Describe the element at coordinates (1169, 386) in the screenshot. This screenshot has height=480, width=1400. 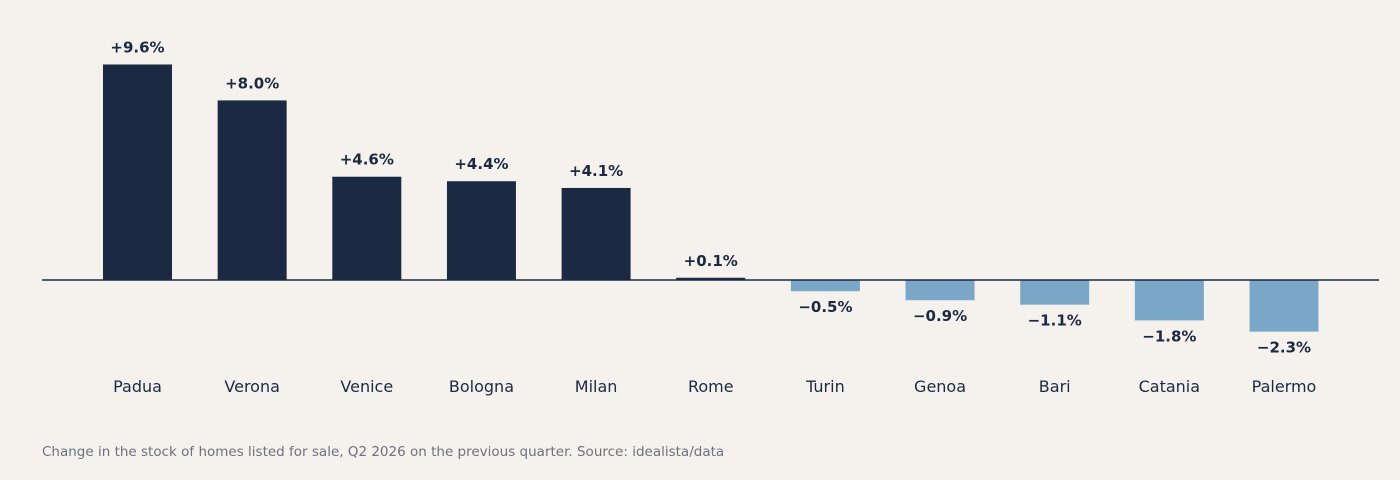
I see `category-label-catania: Catania` at that location.